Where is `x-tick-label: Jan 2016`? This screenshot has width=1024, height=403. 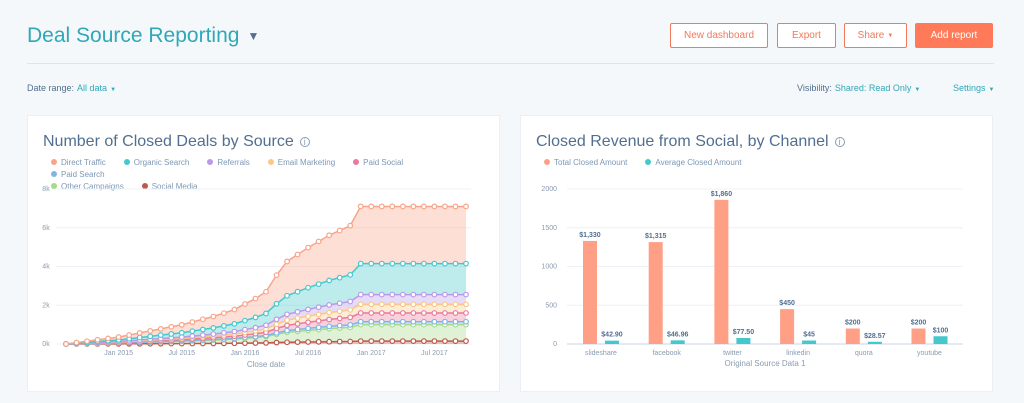
x-tick-label: Jan 2016 is located at coordinates (245, 353).